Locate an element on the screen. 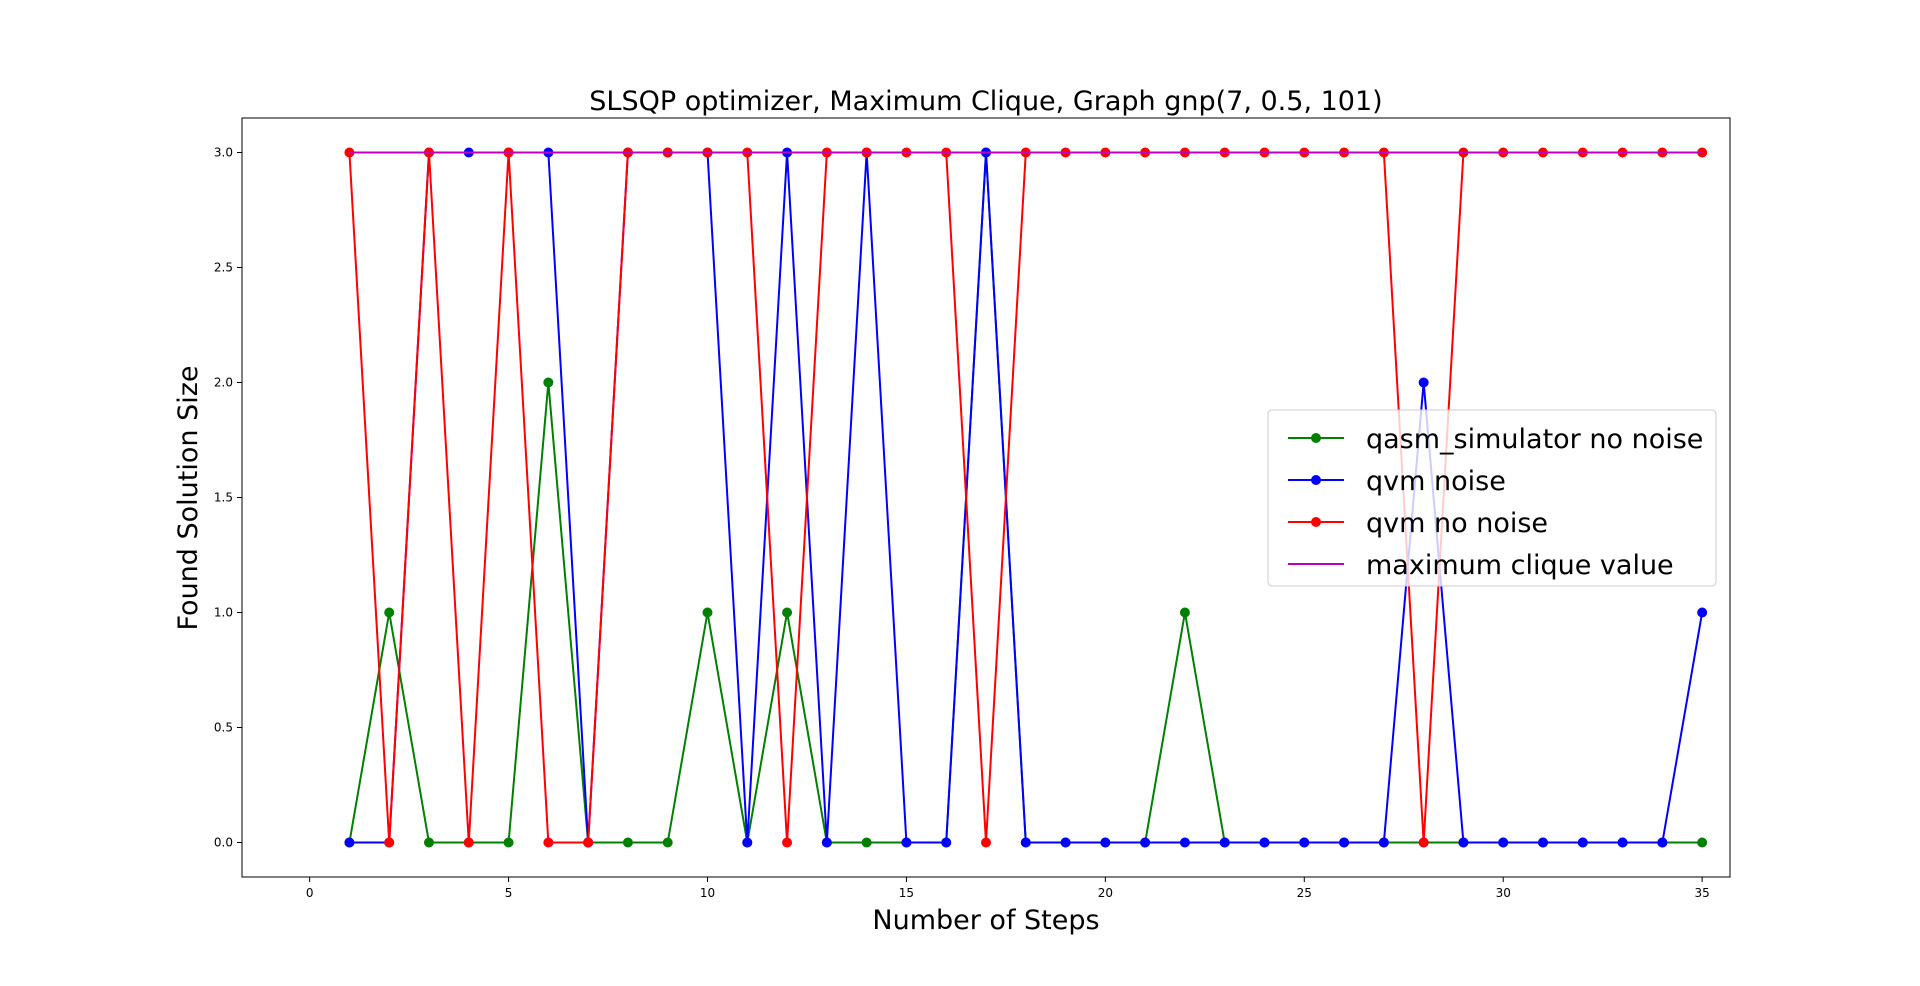 The height and width of the screenshot is (986, 1920). legend-box is located at coordinates (1492, 498).